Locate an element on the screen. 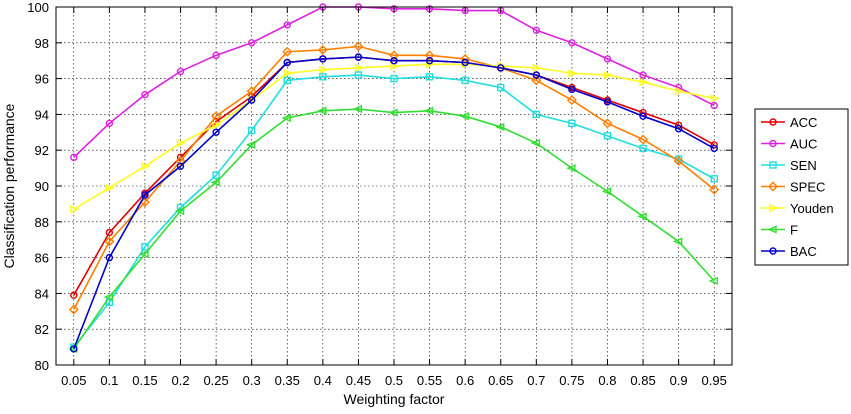 Image resolution: width=851 pixels, height=414 pixels. legend: ACC AUC SEN SPEC Youden F BAC is located at coordinates (801, 187).